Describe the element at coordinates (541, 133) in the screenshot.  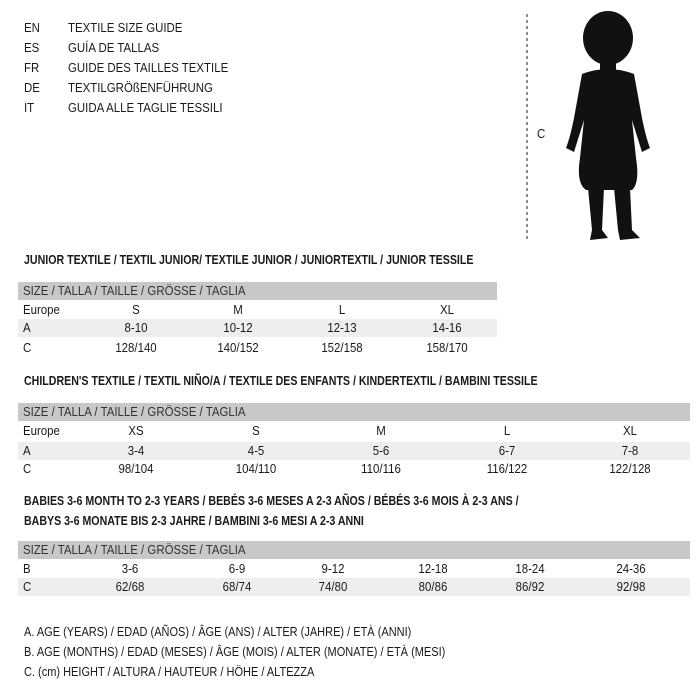
I see `height-measure-label: C` at that location.